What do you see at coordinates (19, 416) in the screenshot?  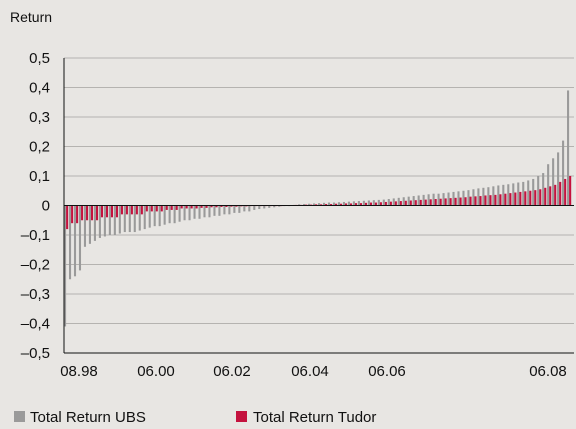 I see `legend-swatch-ubs` at bounding box center [19, 416].